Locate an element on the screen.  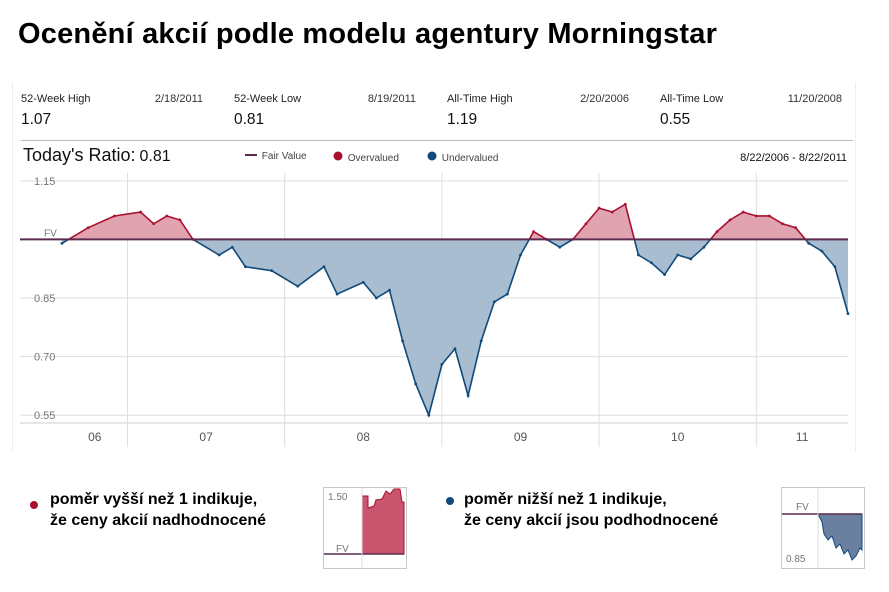
date-range: 8/22/2006 - 8/22/2011 is located at coordinates (793, 158).